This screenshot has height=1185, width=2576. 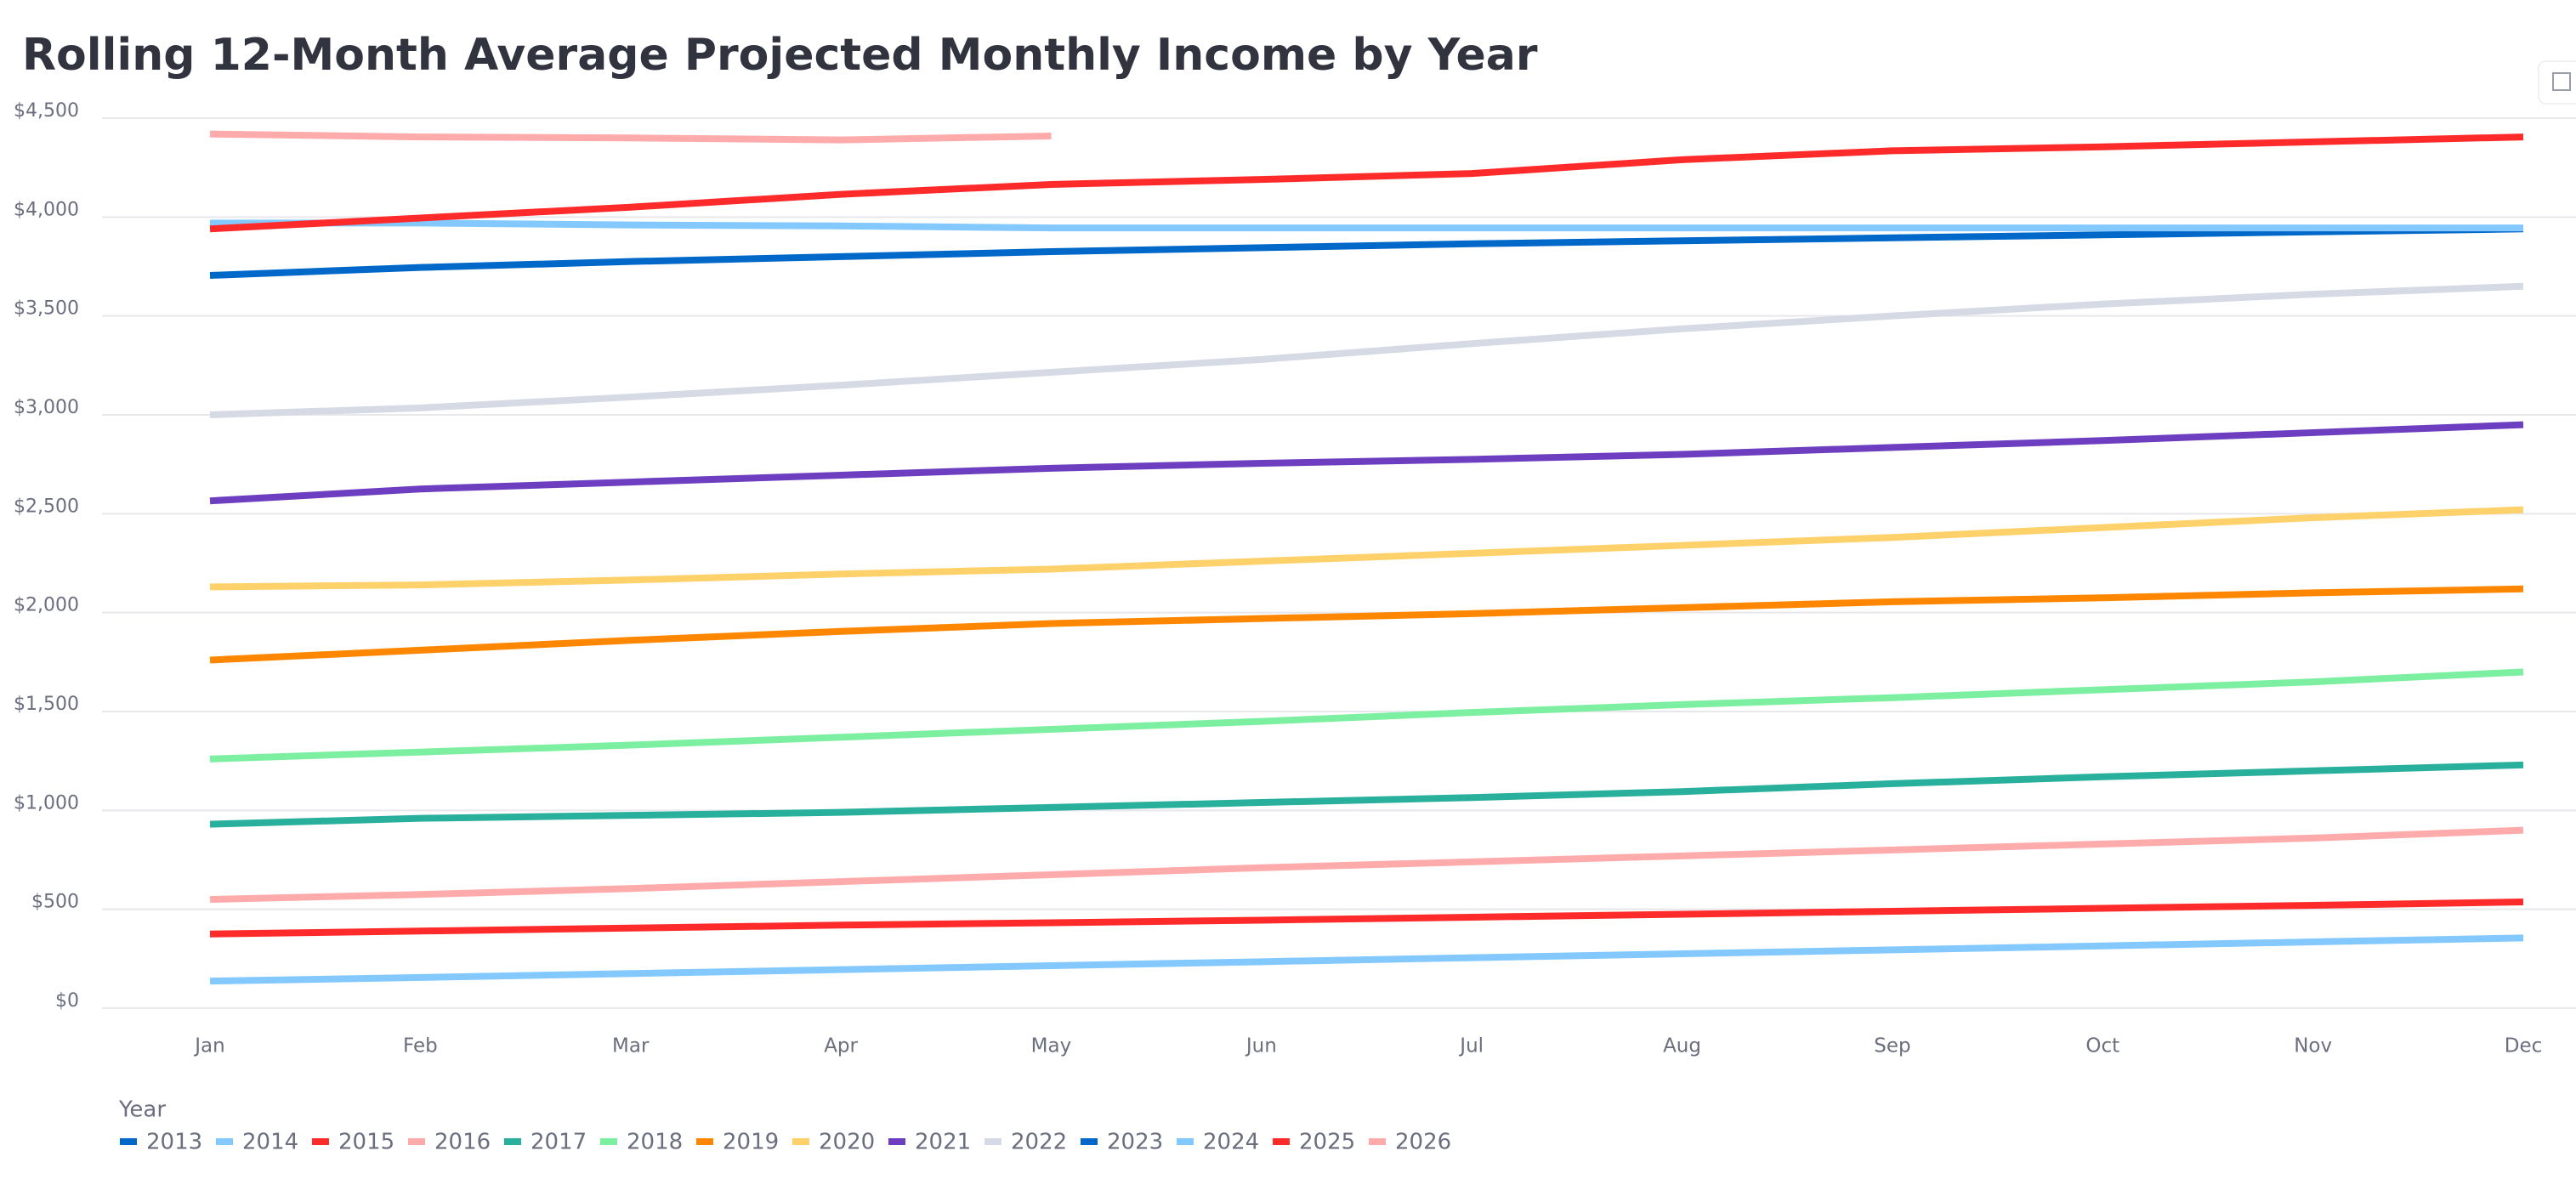 I want to click on legend-label: 2017, so click(x=559, y=1142).